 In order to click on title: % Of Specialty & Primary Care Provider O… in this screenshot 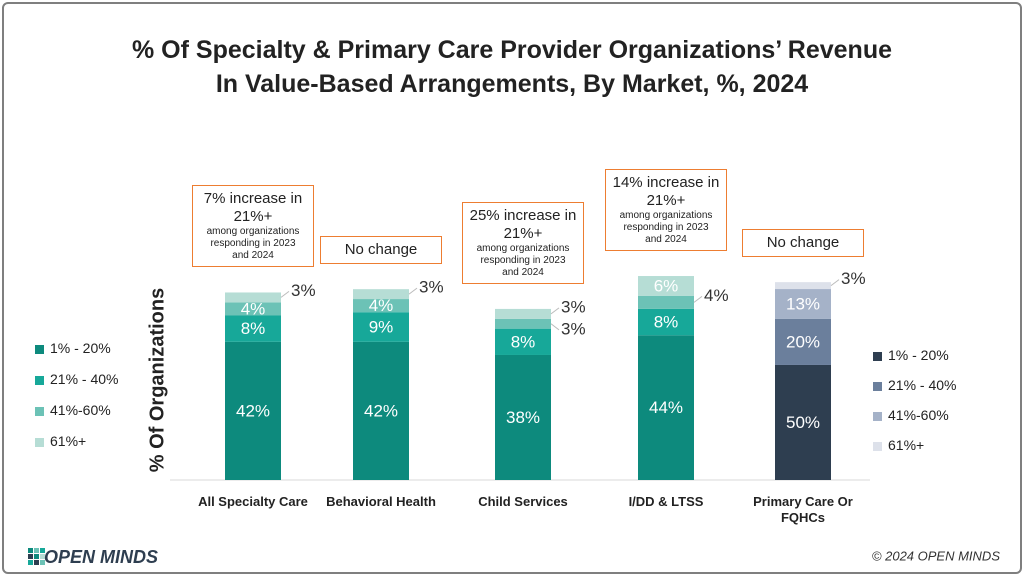, I will do `click(512, 50)`.